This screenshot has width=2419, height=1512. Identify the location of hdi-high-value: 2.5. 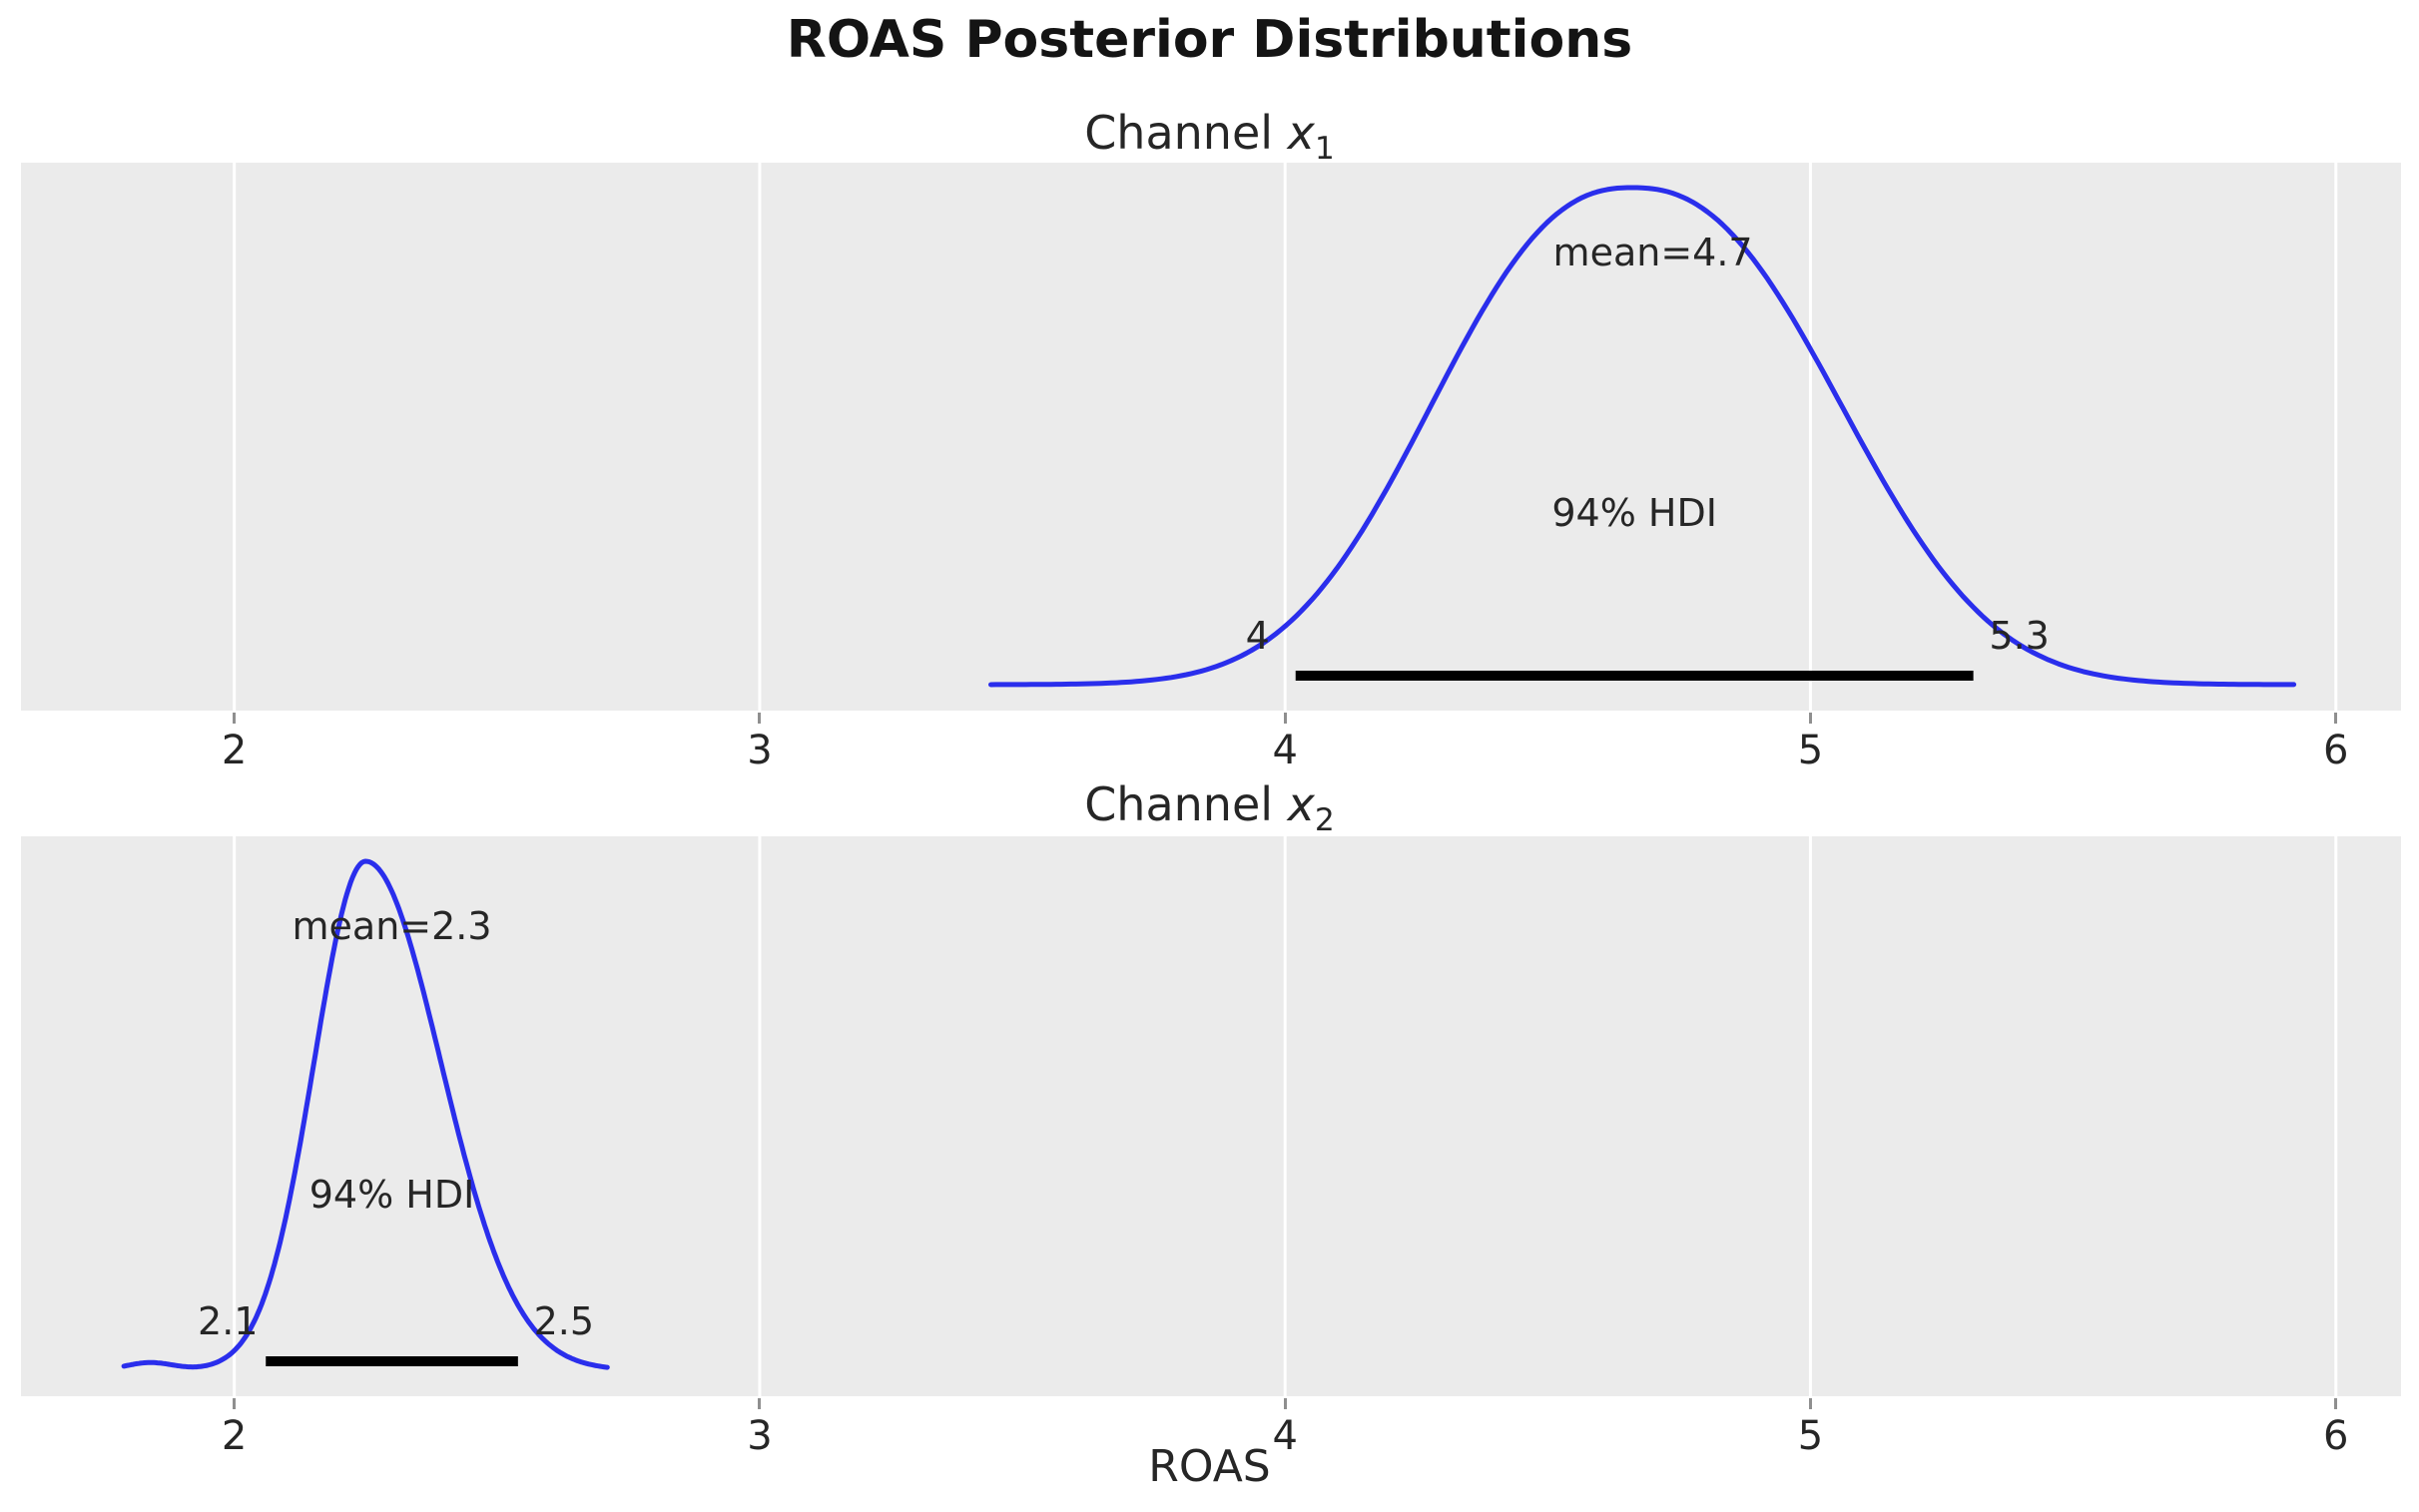
(564, 1321).